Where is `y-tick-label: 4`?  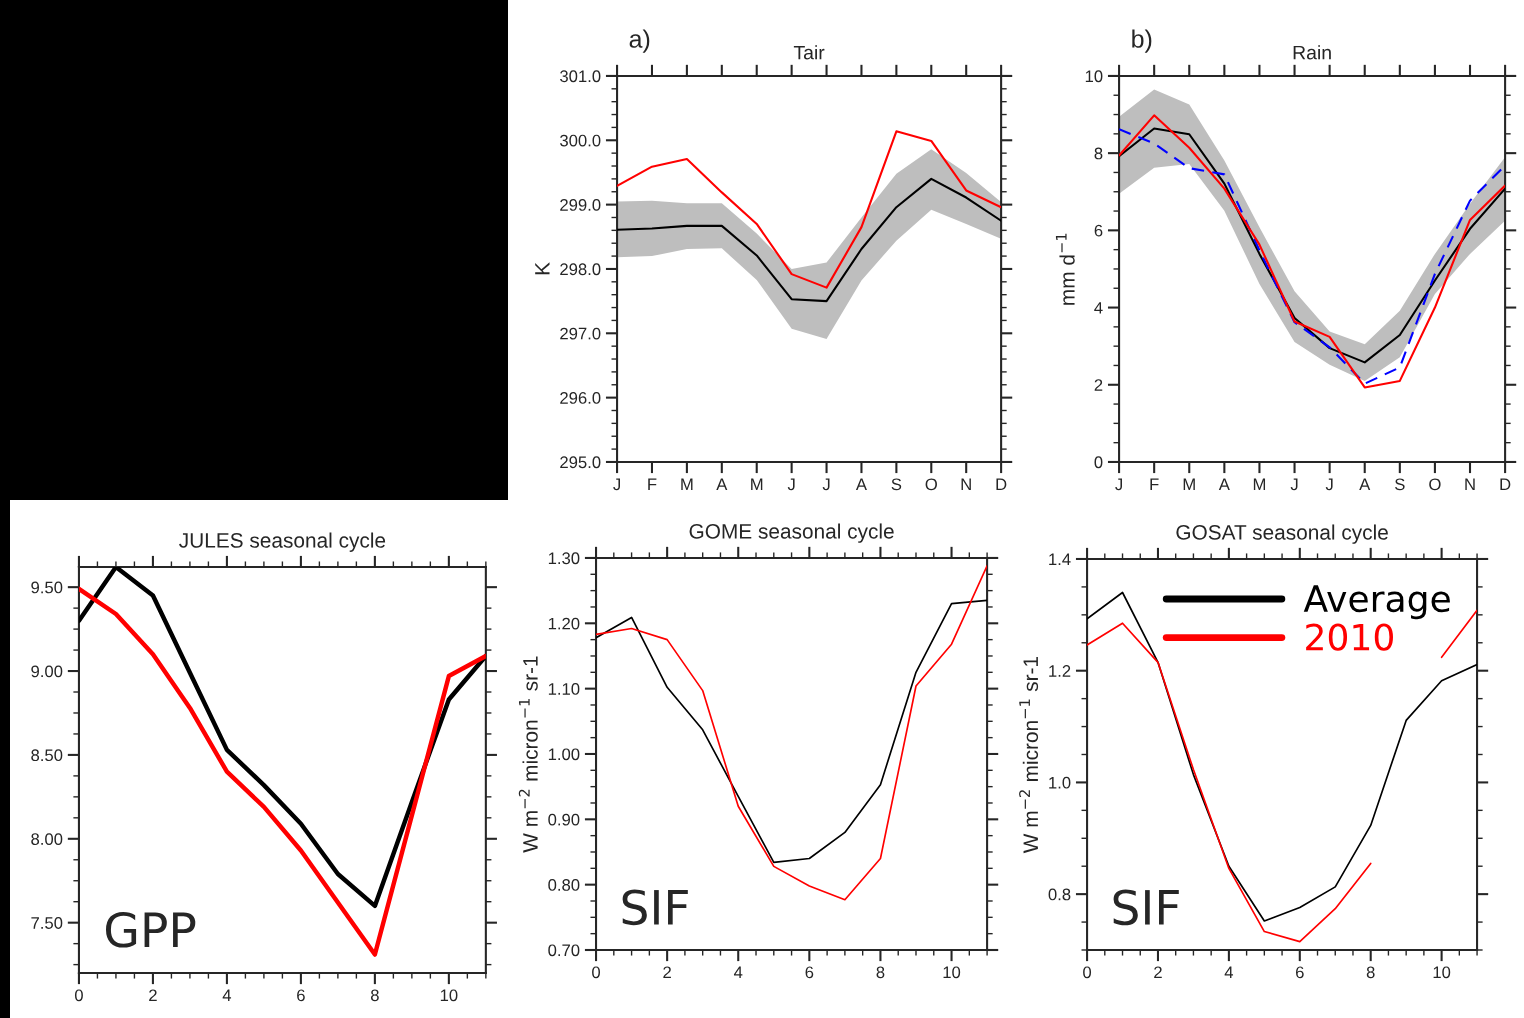
y-tick-label: 4 is located at coordinates (1098, 308).